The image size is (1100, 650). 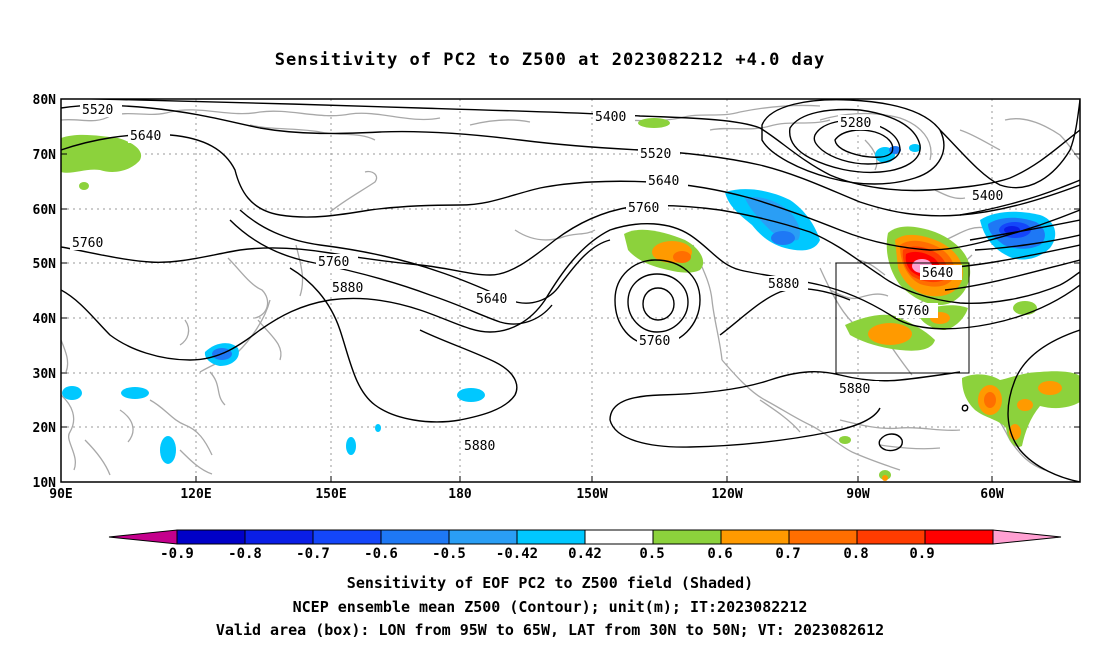 I want to click on lat-label: 30N, so click(x=45, y=374).